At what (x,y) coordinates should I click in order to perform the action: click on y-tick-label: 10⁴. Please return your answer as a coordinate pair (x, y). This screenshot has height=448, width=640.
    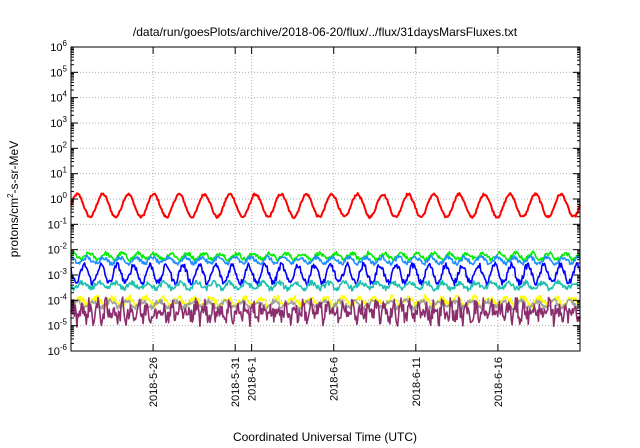
    Looking at the image, I should click on (58, 97).